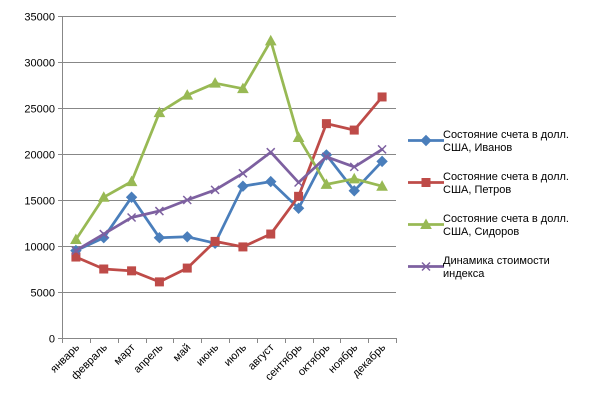 The height and width of the screenshot is (416, 598). I want to click on y-tick-label: 0, so click(52, 340).